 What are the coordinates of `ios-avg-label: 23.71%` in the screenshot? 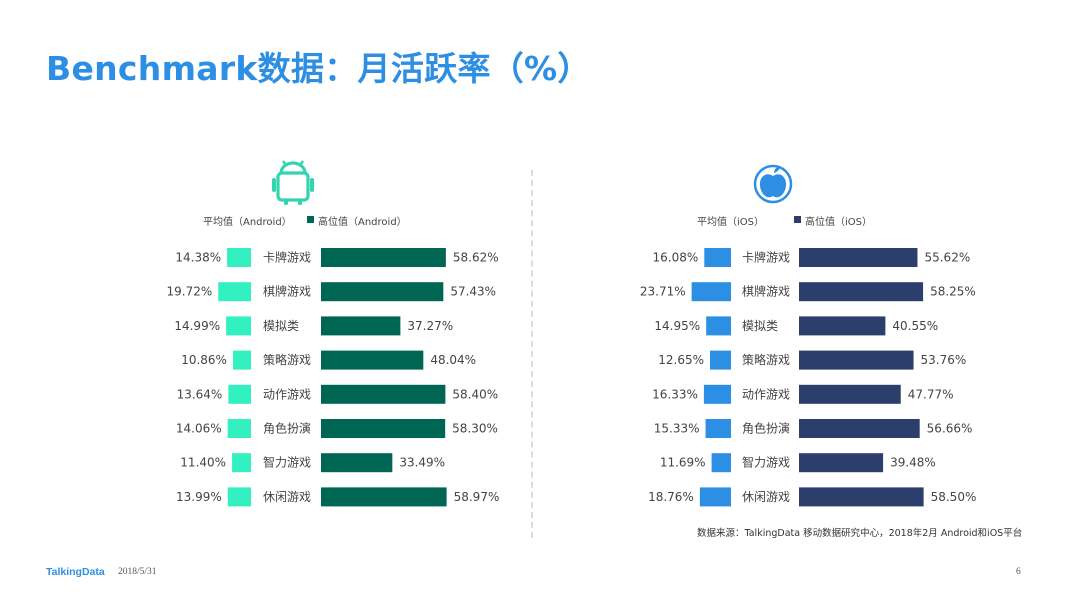 It's located at (663, 292).